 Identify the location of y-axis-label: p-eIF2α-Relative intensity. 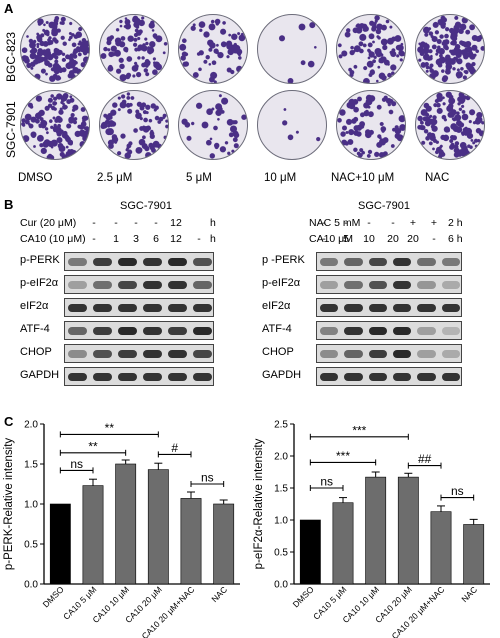
(259, 503).